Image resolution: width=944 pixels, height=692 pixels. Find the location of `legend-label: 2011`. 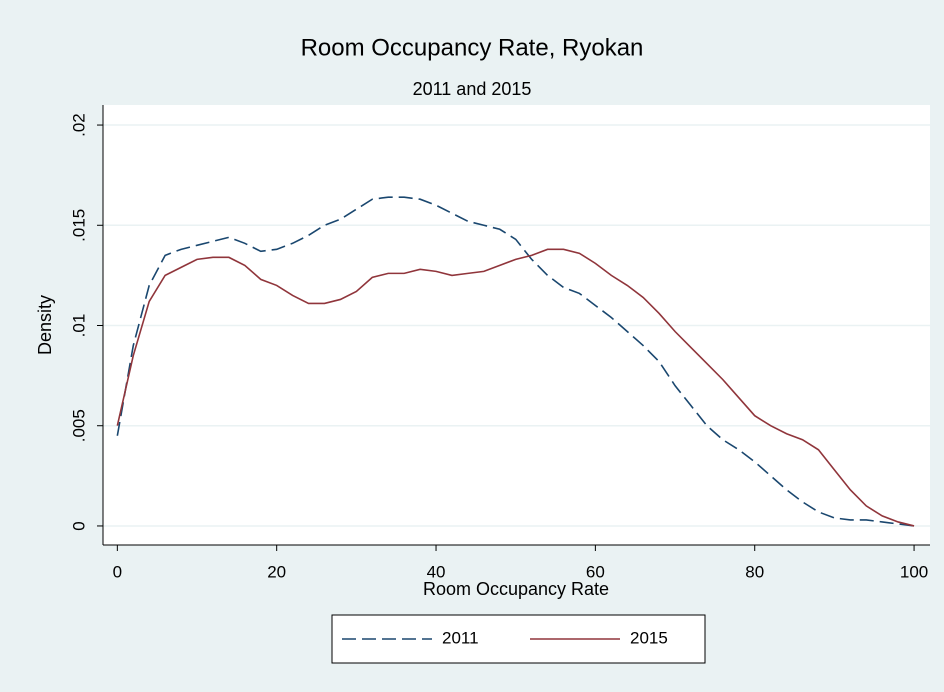

legend-label: 2011 is located at coordinates (460, 637).